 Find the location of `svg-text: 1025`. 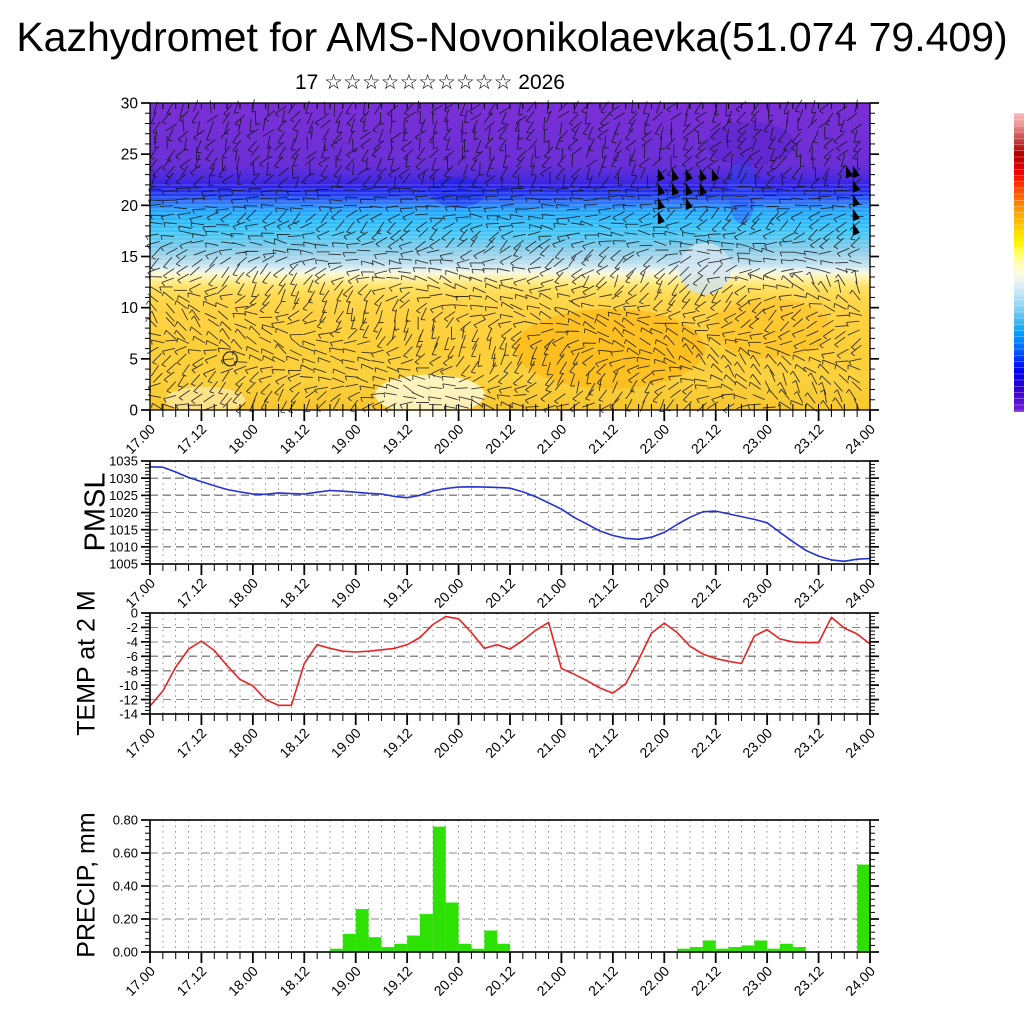

svg-text: 1025 is located at coordinates (123, 495).